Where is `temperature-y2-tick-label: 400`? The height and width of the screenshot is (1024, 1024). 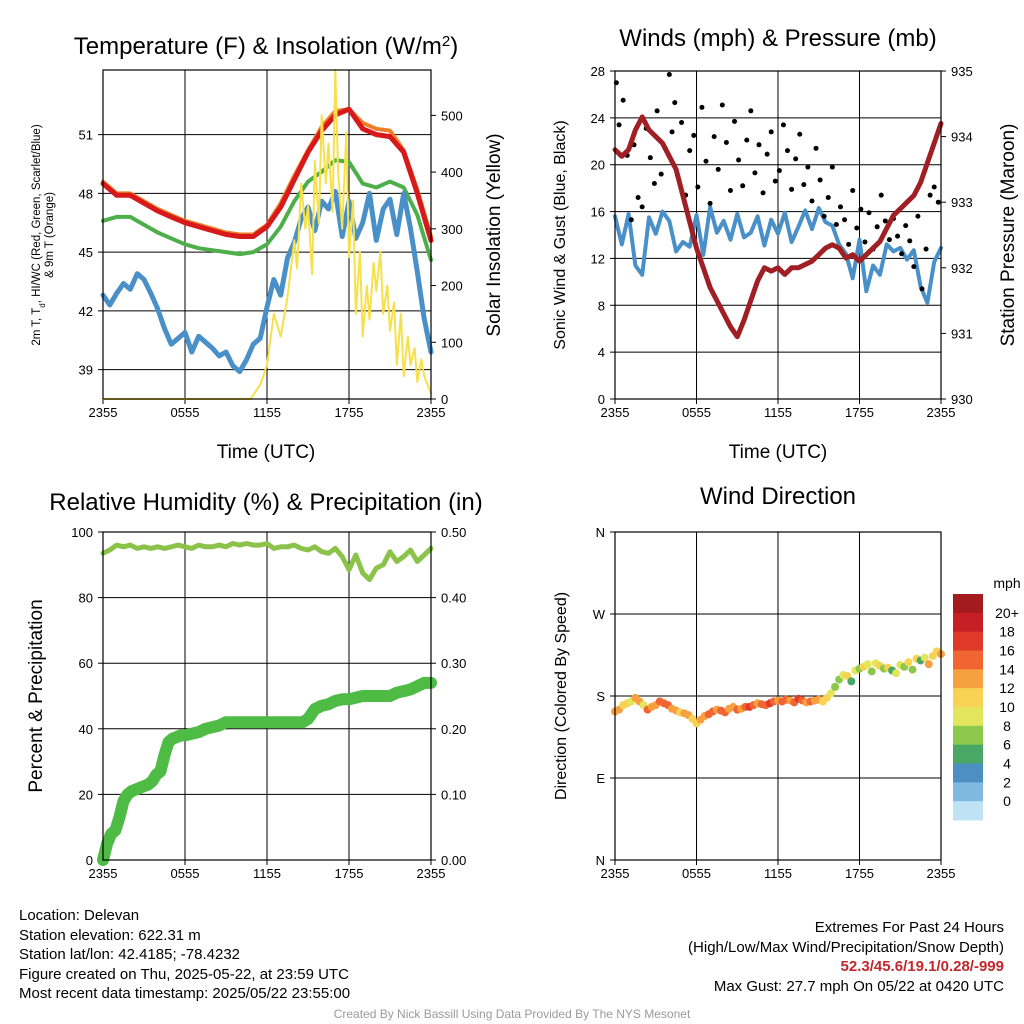
temperature-y2-tick-label: 400 is located at coordinates (452, 172).